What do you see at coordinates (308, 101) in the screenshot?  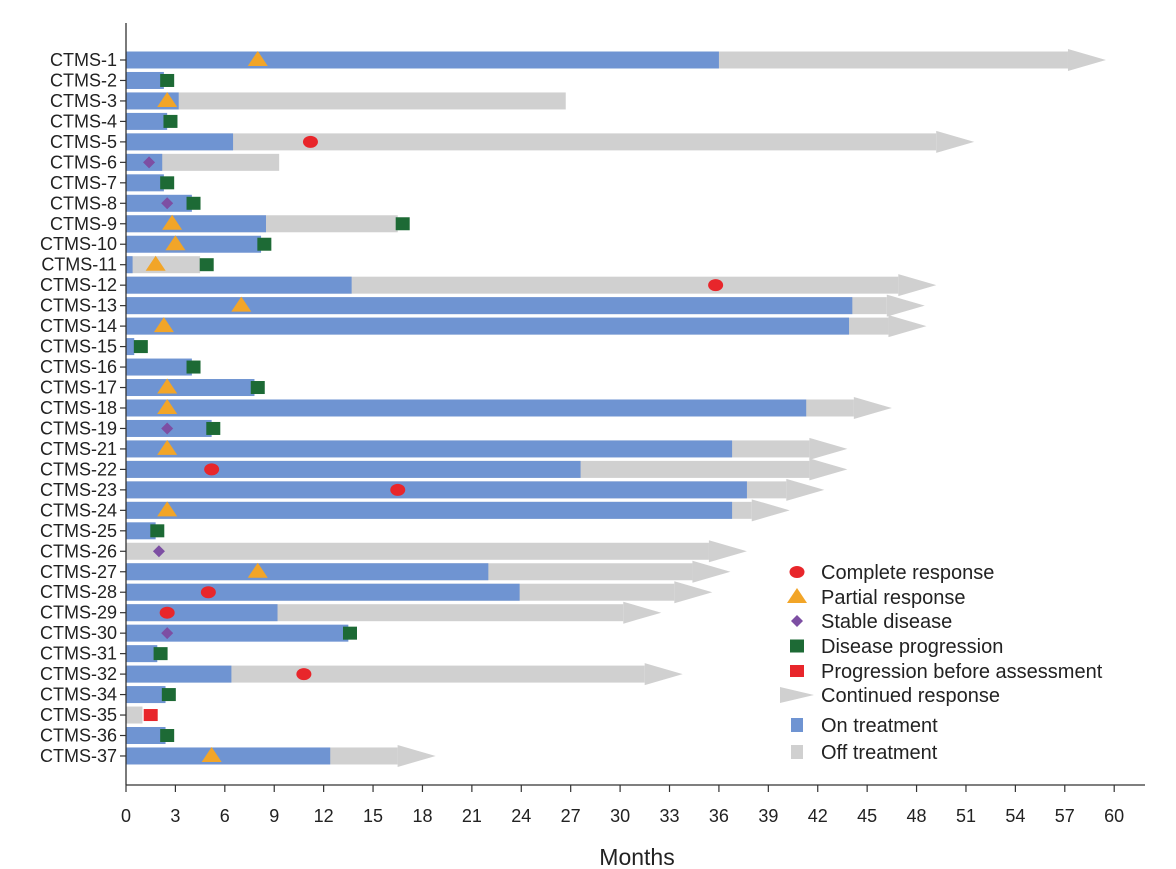 I see `patient-row: CTMS-3` at bounding box center [308, 101].